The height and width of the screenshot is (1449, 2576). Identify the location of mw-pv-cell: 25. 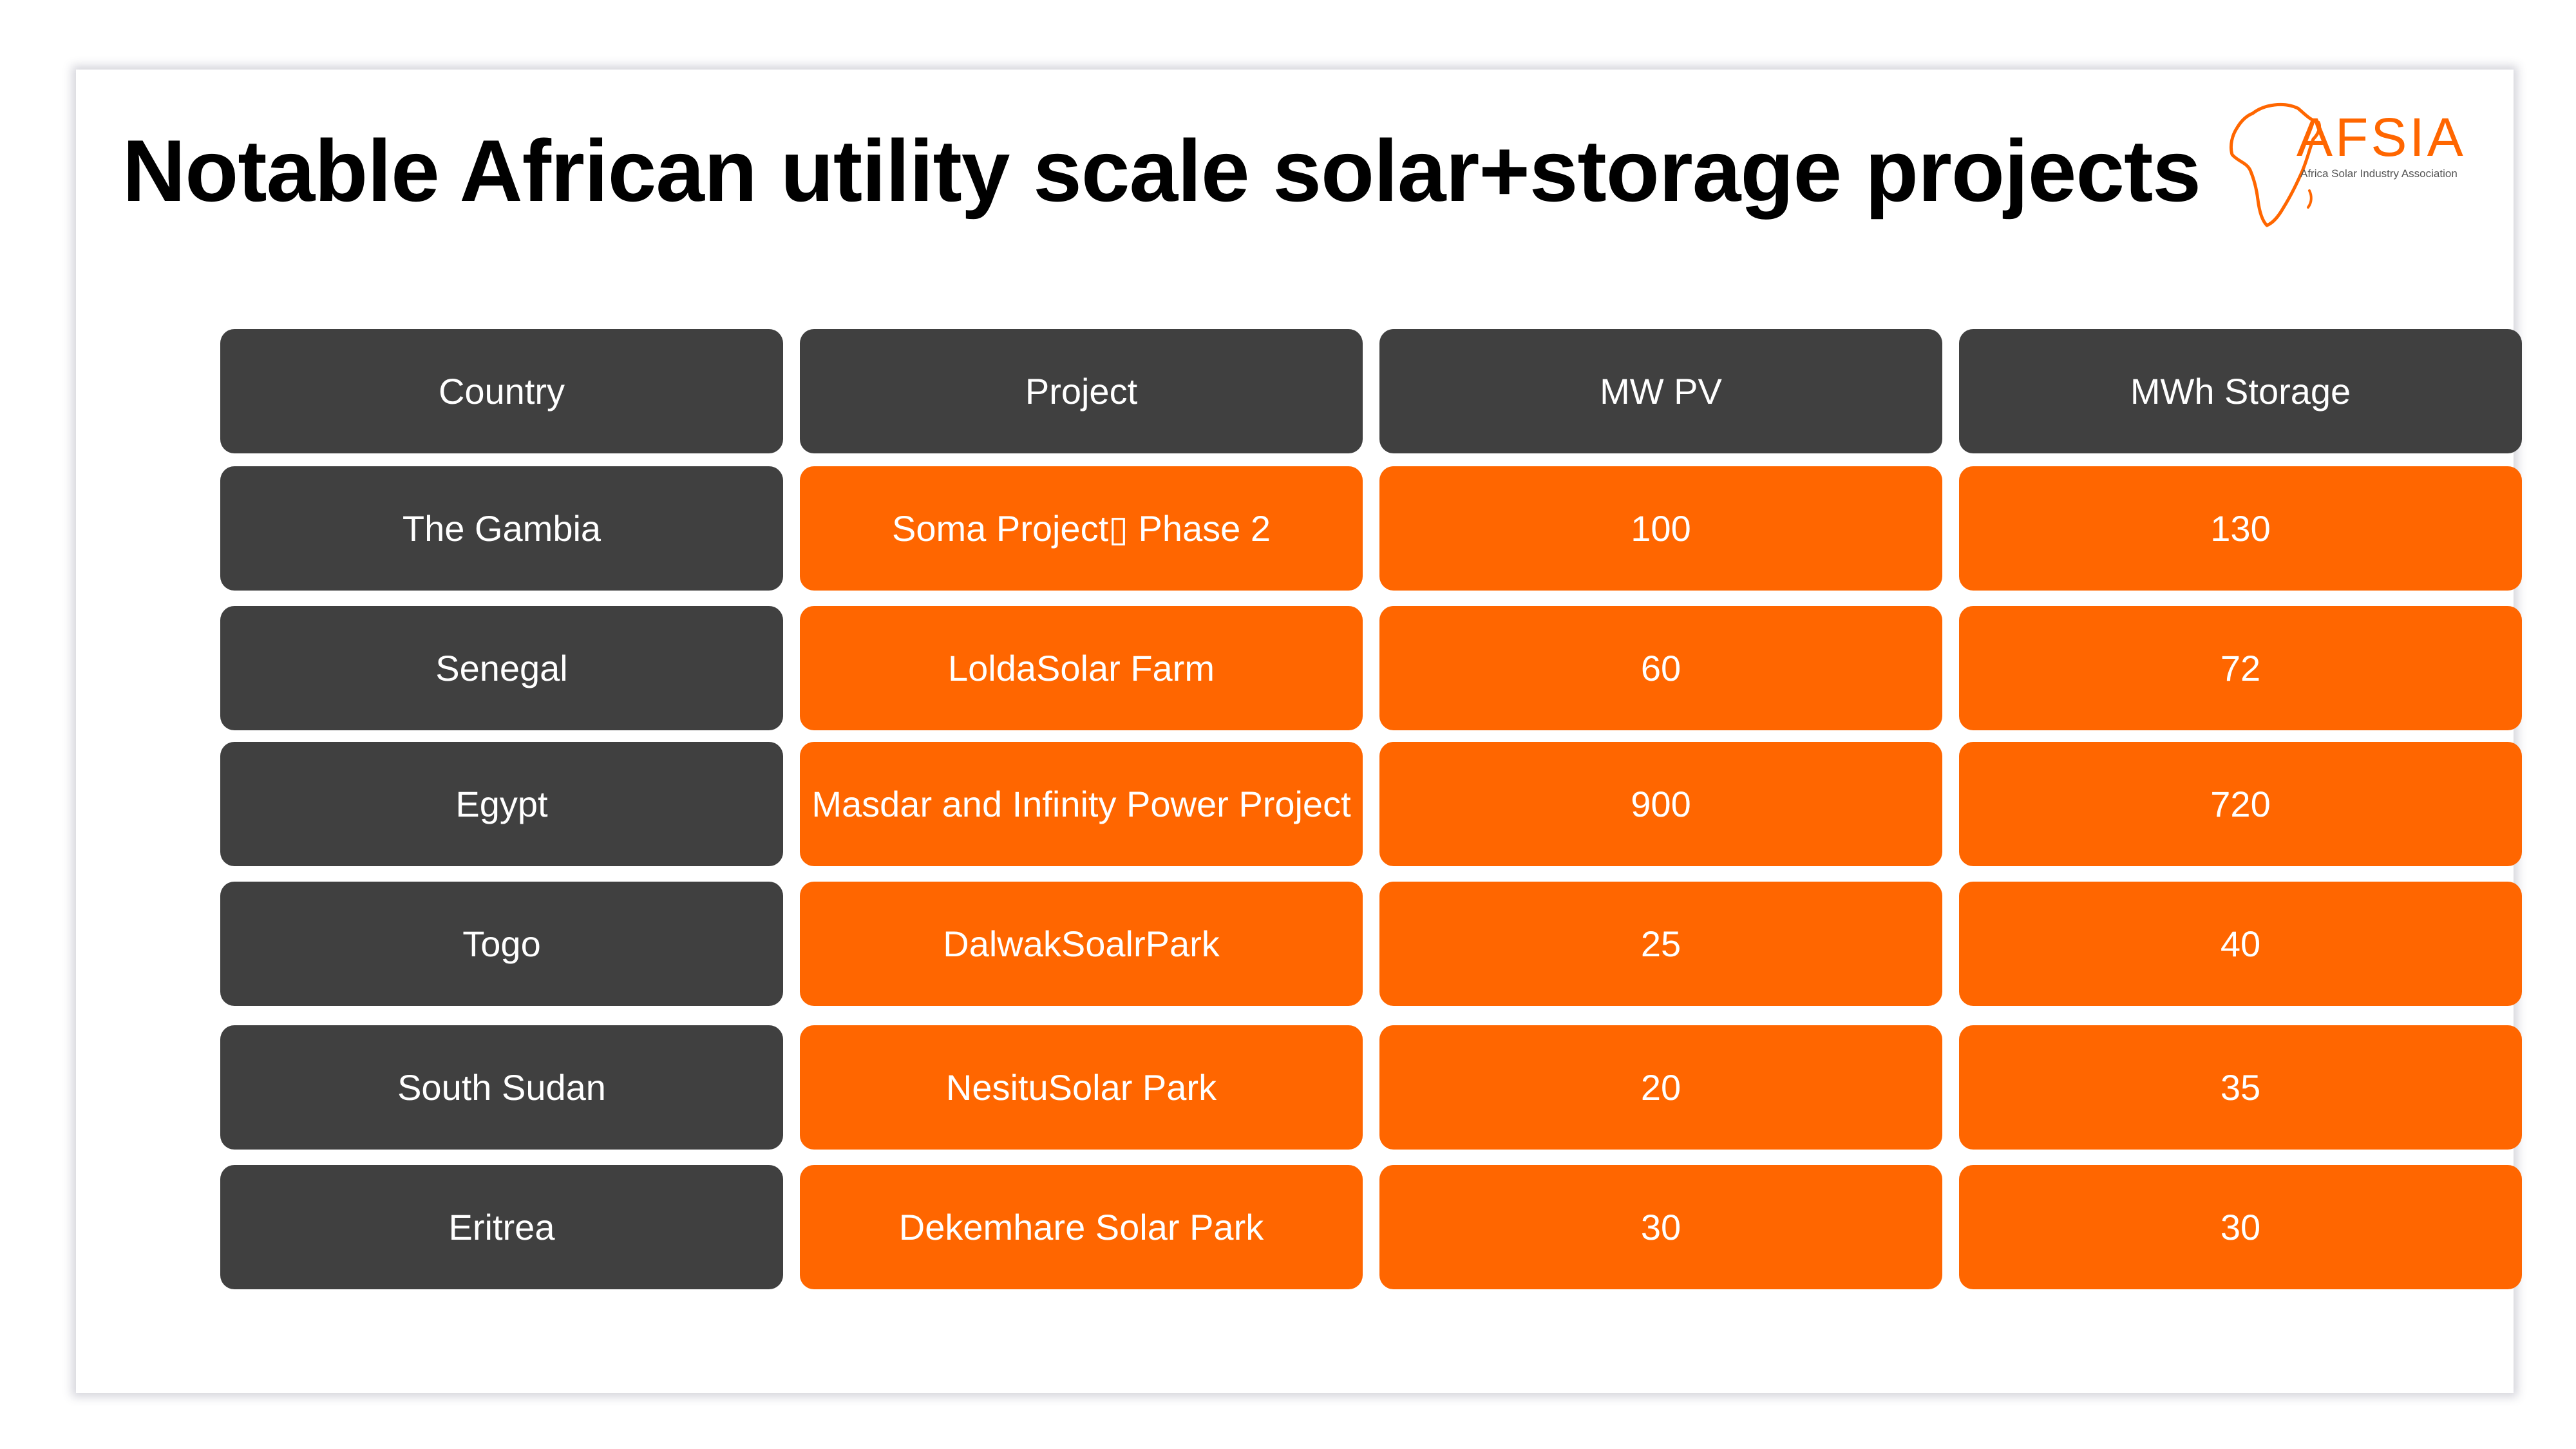
(1661, 944).